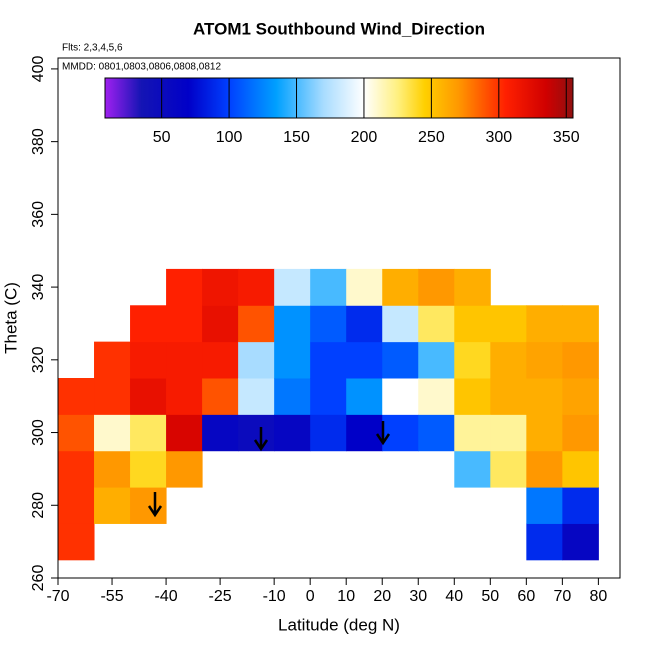 The image size is (650, 650). What do you see at coordinates (346, 596) in the screenshot?
I see `x-tick-label: 10` at bounding box center [346, 596].